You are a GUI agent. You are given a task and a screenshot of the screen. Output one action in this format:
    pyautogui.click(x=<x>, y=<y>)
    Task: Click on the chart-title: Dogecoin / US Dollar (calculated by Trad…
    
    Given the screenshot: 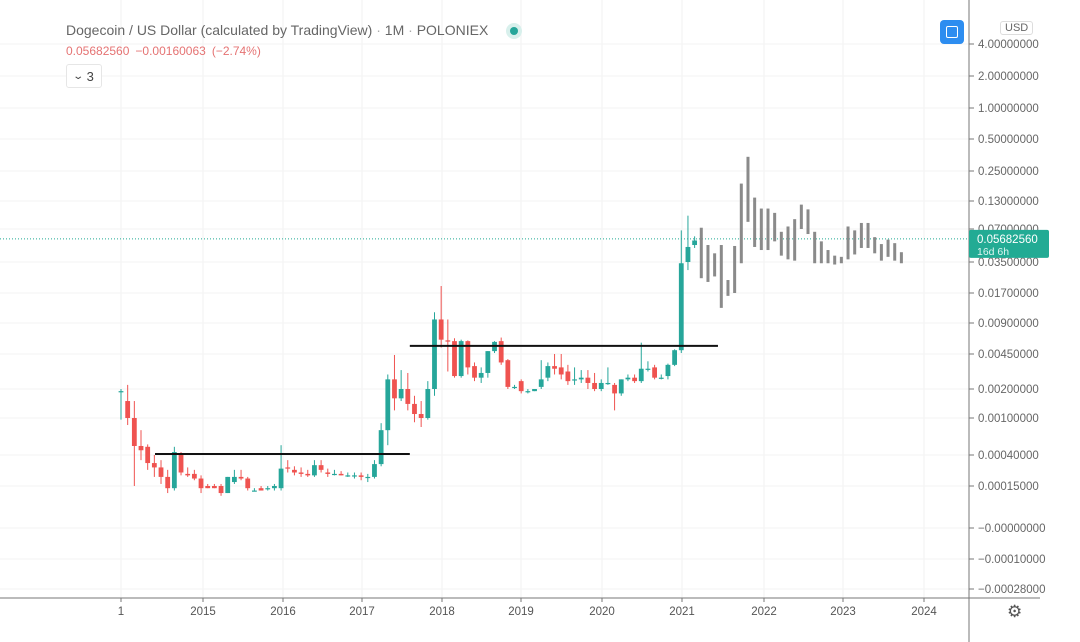 What is the action you would take?
    pyautogui.click(x=292, y=30)
    